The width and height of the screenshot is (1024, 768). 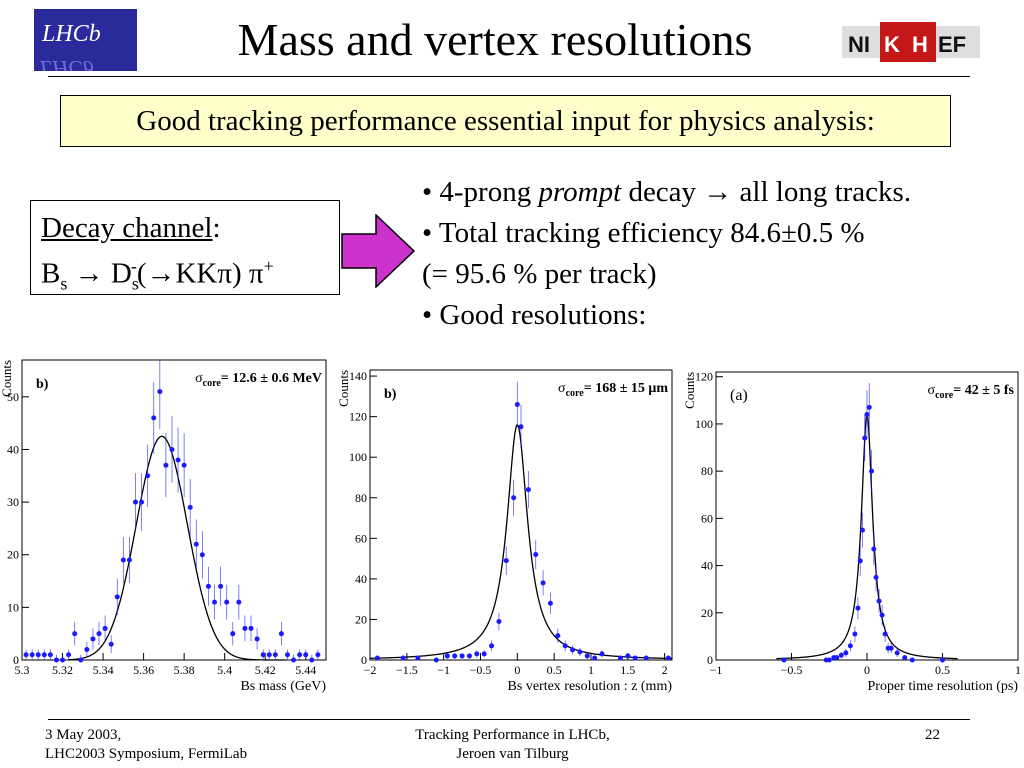 What do you see at coordinates (66, 63) in the screenshot?
I see `svg-text: LHCb` at bounding box center [66, 63].